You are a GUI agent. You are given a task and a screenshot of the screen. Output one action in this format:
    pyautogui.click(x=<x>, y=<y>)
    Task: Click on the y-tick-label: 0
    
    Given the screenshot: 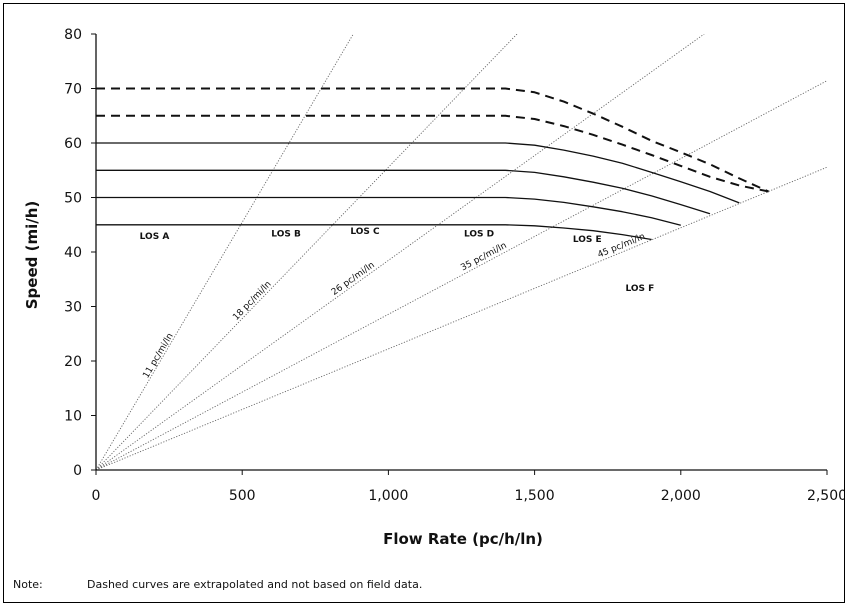 What is the action you would take?
    pyautogui.click(x=77, y=471)
    